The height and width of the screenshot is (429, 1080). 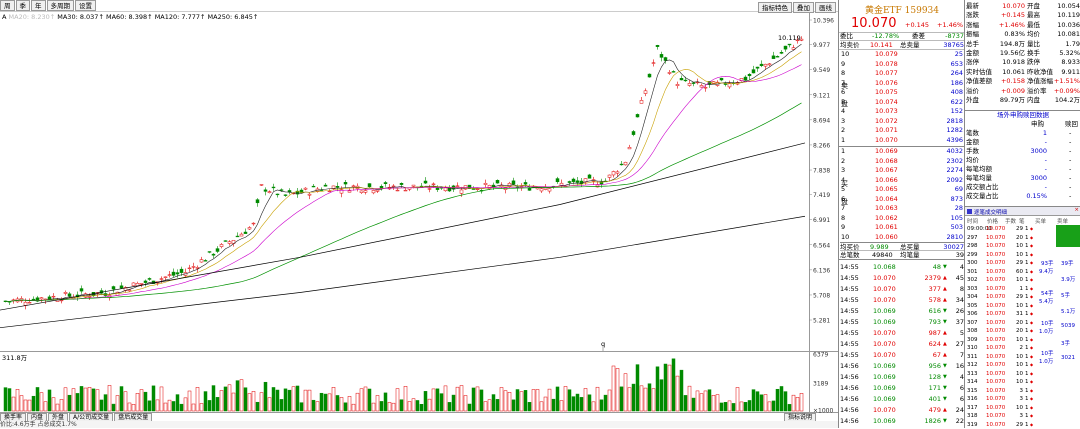 I want to click on stat-label-left: 振幅, so click(x=972, y=34).